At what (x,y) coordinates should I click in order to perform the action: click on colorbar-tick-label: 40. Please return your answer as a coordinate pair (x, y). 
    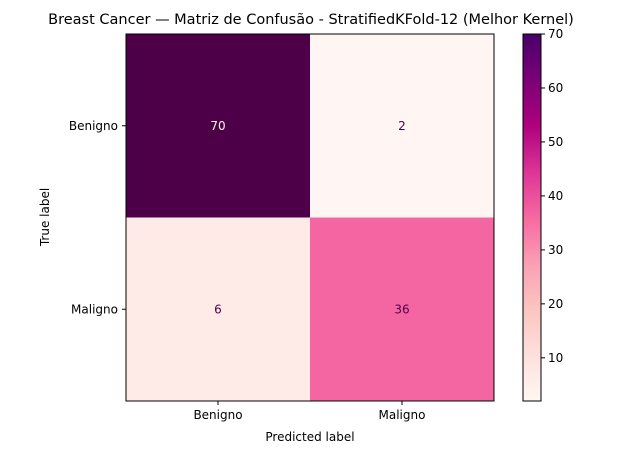
    Looking at the image, I should click on (555, 196).